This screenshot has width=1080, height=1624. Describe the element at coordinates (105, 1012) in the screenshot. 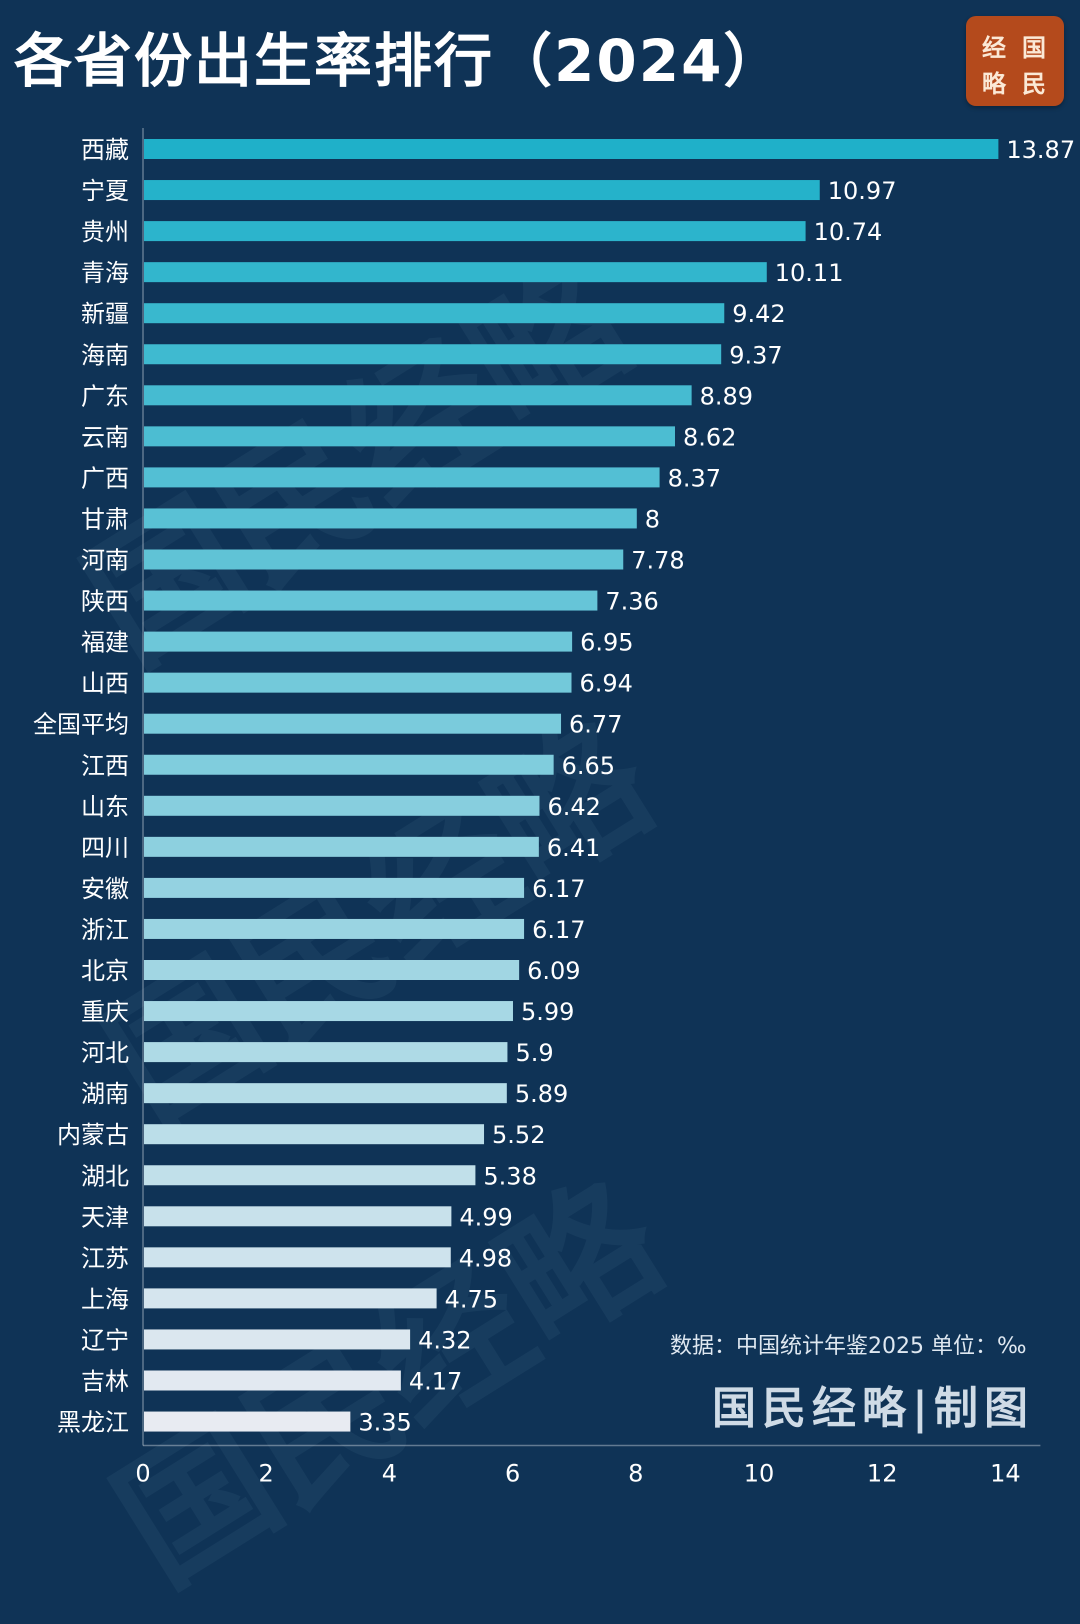

I see `category-label: 重庆` at that location.